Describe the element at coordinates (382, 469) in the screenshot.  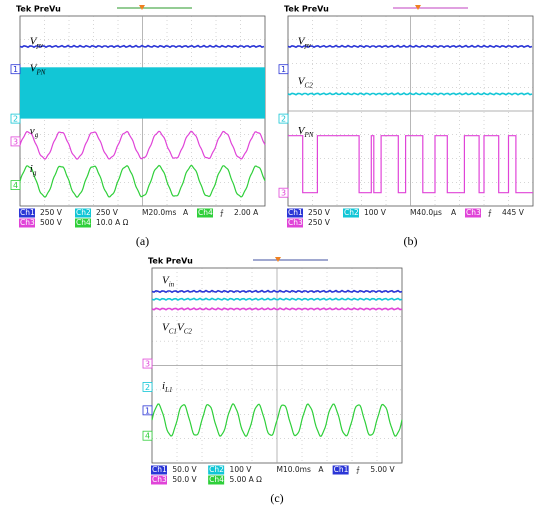
I see `readout-text: 5.00 V` at that location.